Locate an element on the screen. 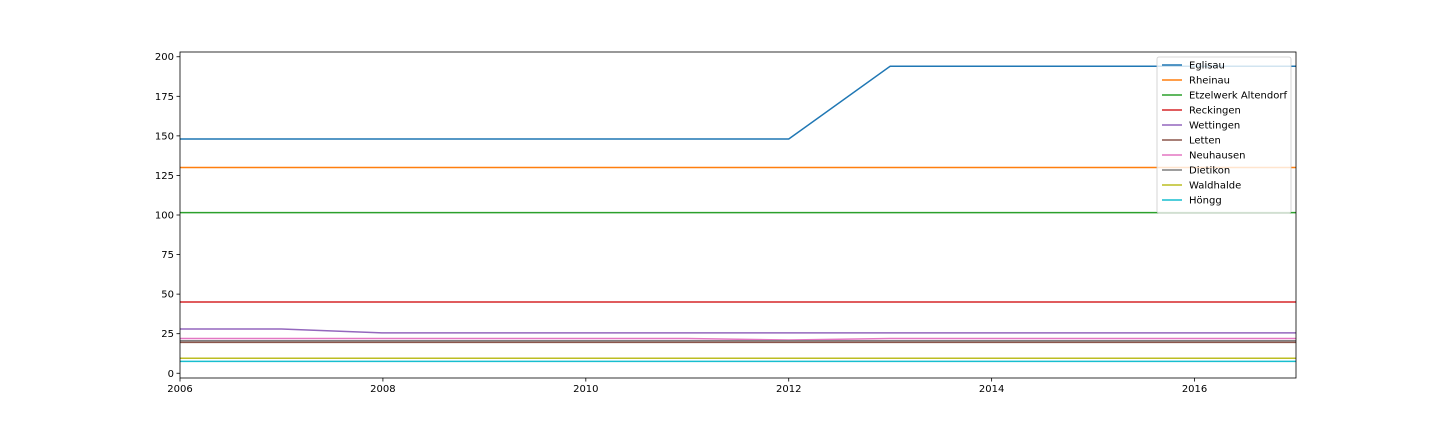  x-tick-label: 2012 is located at coordinates (788, 389).